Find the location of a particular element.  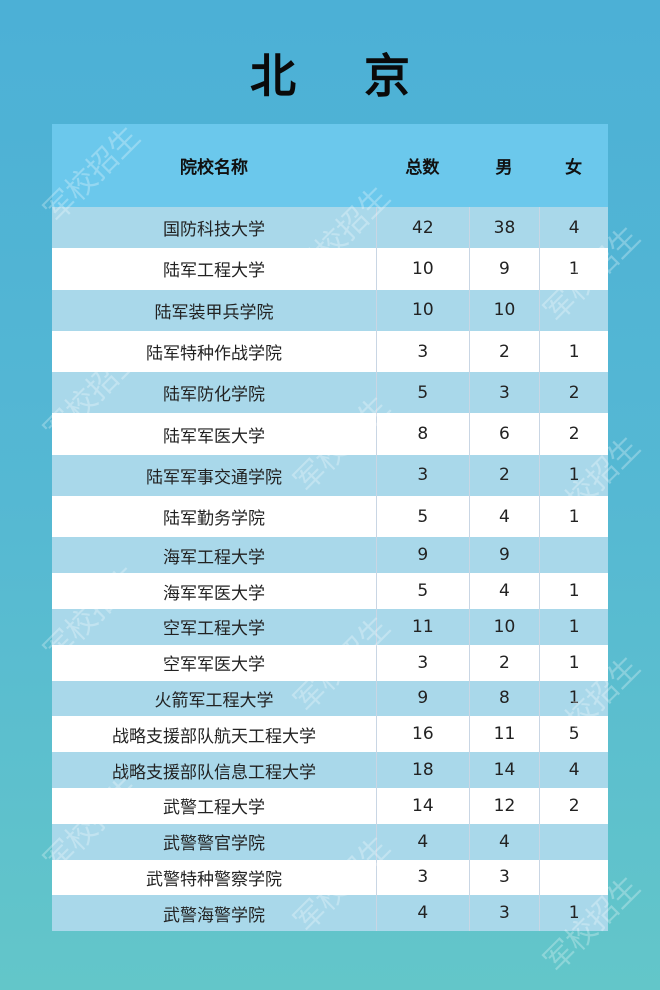

school-name-cell: 武警特种警察学院 is located at coordinates (214, 879).